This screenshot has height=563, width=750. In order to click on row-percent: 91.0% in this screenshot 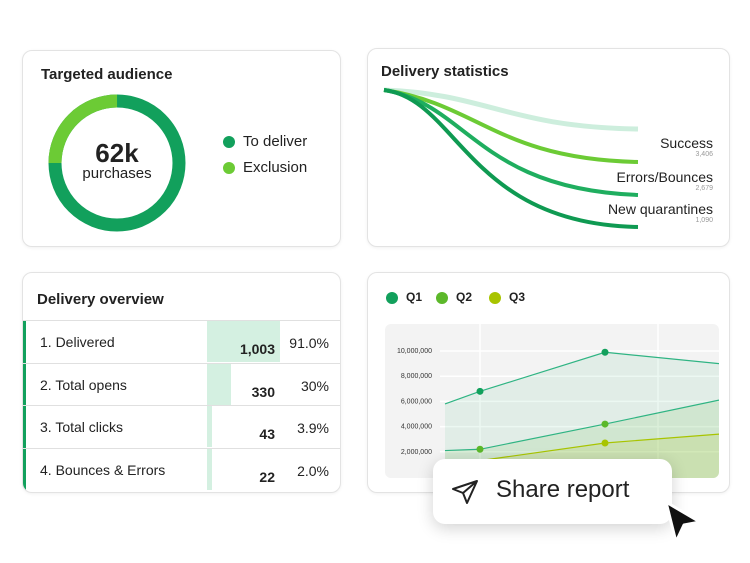, I will do `click(309, 343)`.